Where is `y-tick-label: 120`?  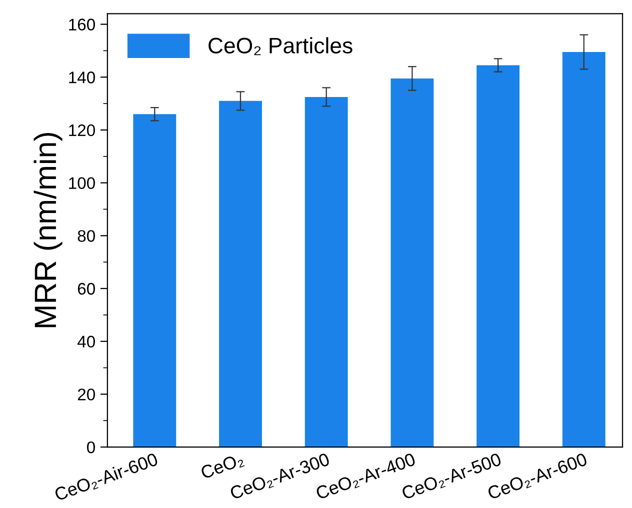
y-tick-label: 120 is located at coordinates (82, 130).